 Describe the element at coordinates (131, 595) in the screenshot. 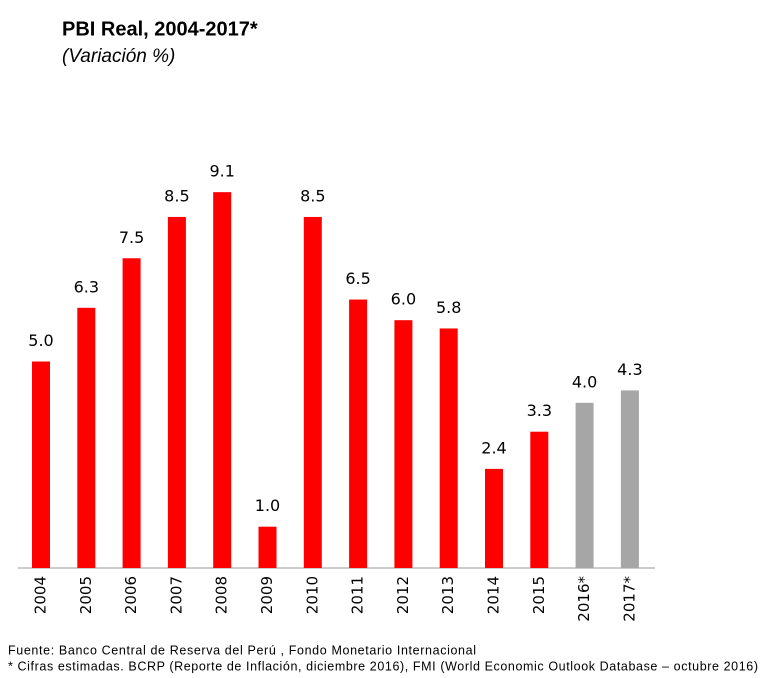

I see `x-tick-label: 2006` at that location.